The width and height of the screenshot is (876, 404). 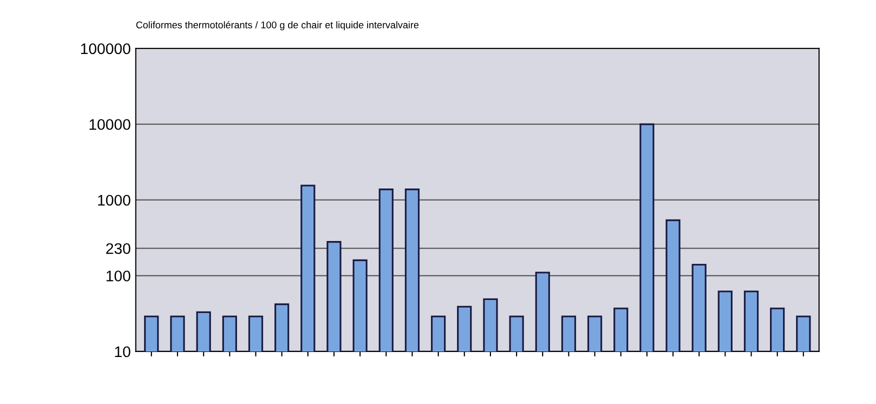 I want to click on y-tick-label: 10, so click(x=122, y=352).